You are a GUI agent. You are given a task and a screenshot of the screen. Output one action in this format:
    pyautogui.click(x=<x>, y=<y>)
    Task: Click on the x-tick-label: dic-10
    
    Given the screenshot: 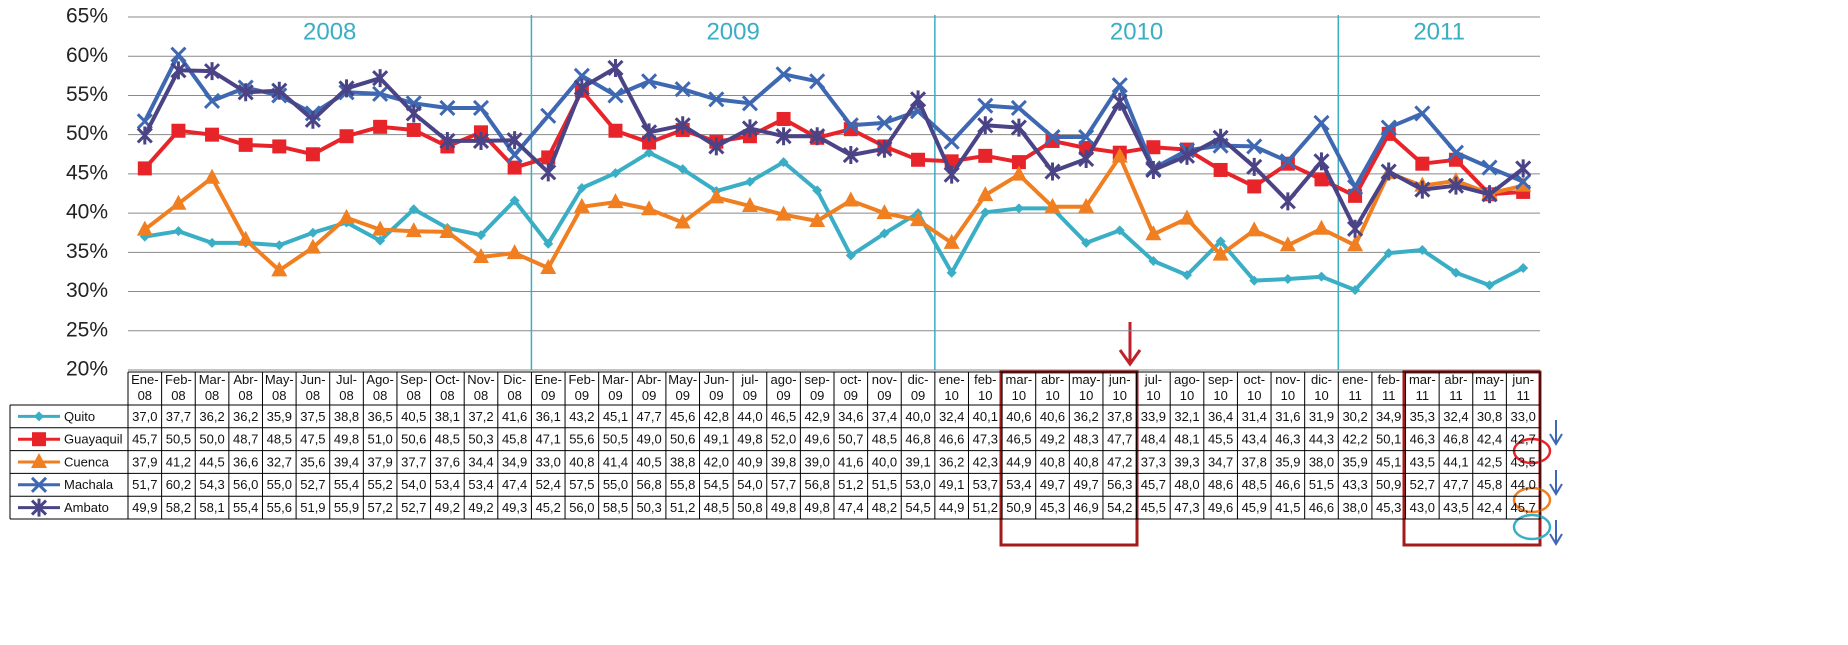 What is the action you would take?
    pyautogui.click(x=1321, y=387)
    